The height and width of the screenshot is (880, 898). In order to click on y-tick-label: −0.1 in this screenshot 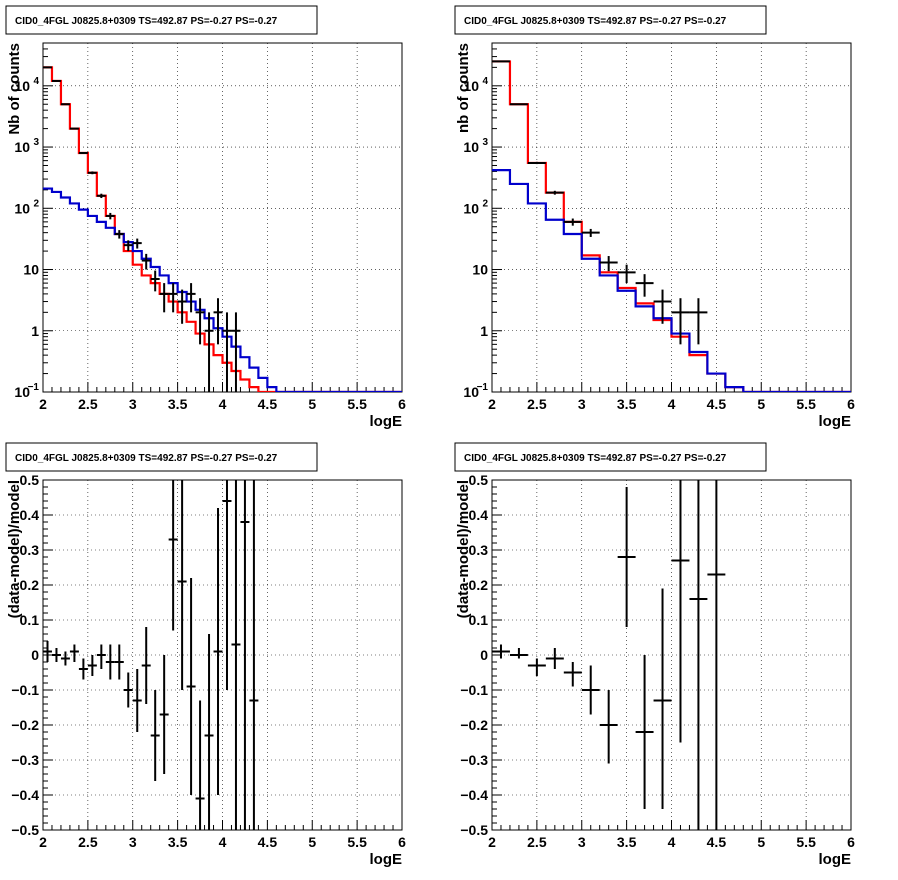, I will do `click(474, 690)`.